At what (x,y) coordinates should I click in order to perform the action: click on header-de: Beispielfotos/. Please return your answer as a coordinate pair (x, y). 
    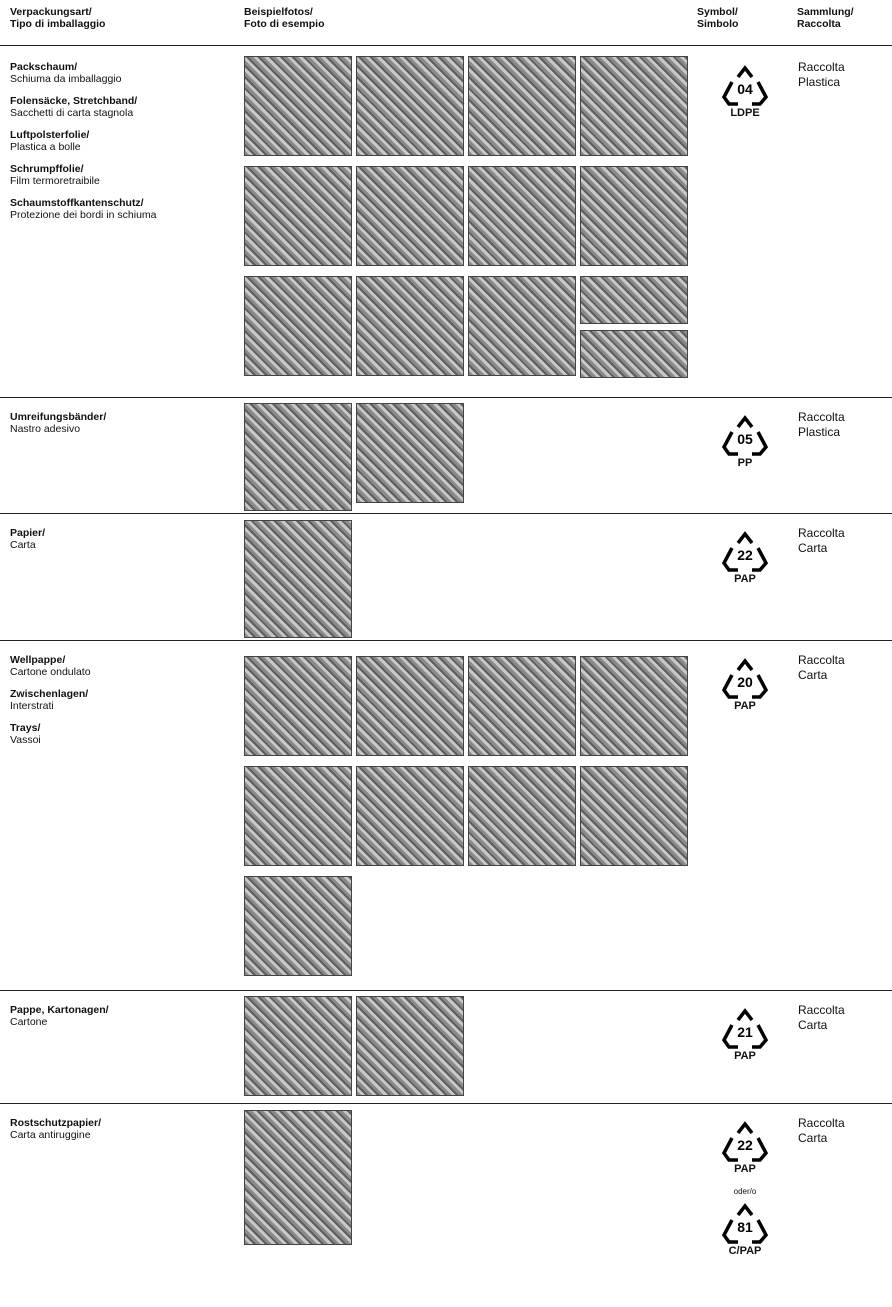
    Looking at the image, I should click on (278, 12).